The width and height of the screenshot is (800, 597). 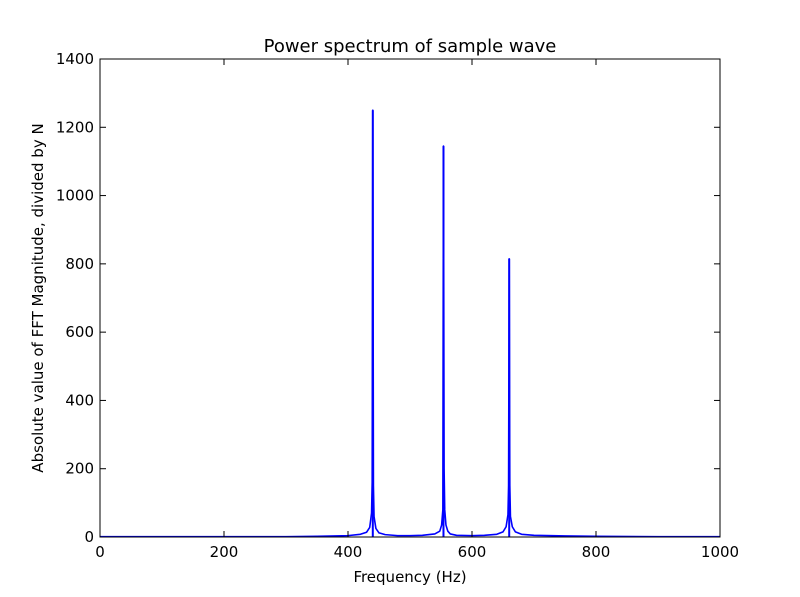 What do you see at coordinates (75, 59) in the screenshot?
I see `y-tick-label: 1400` at bounding box center [75, 59].